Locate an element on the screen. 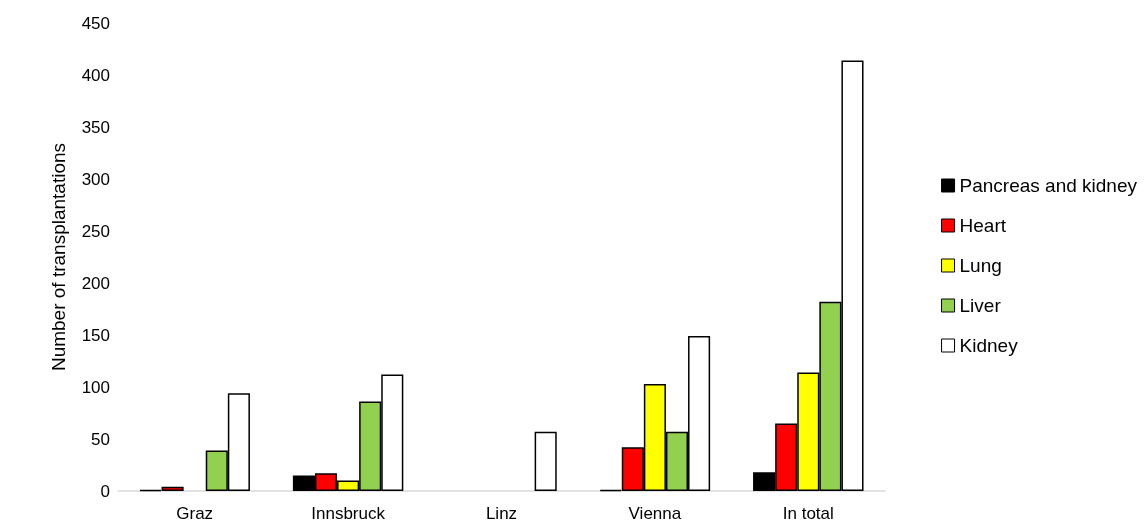  y-tick-label: 400 is located at coordinates (95, 75).